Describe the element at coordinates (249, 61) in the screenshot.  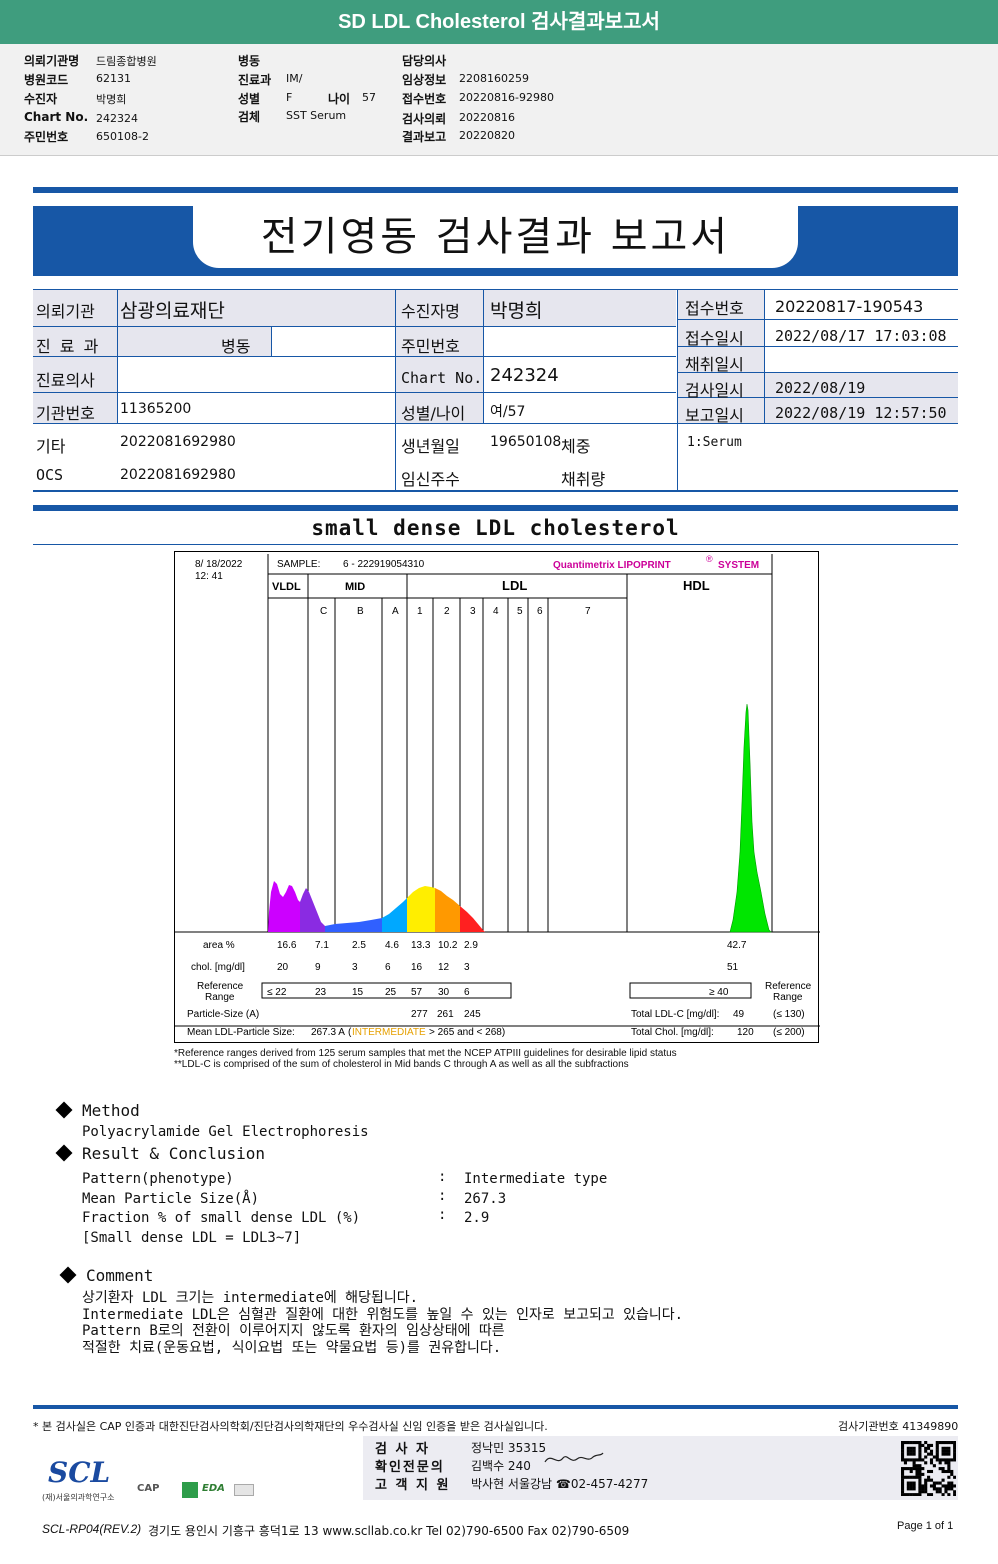
I see `header-field: 병동` at that location.